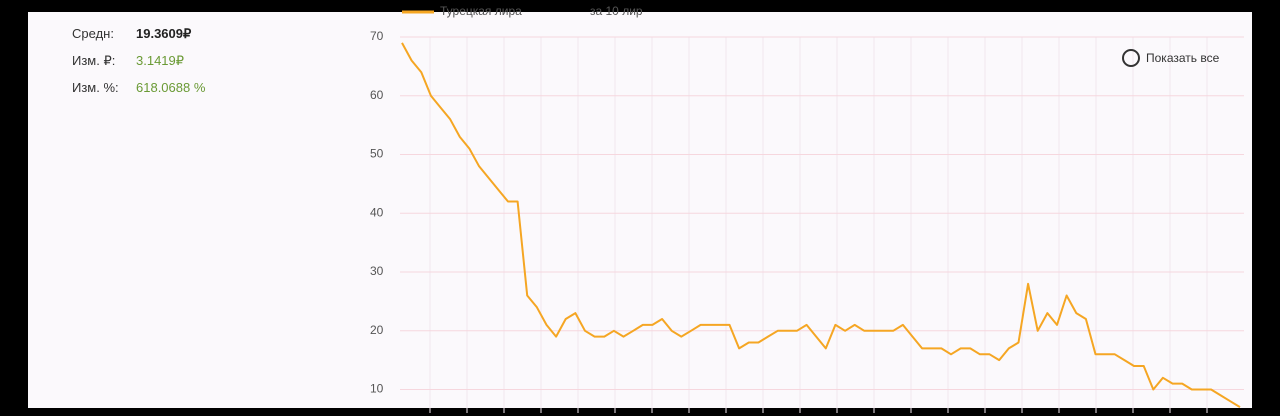 Image resolution: width=1280 pixels, height=416 pixels. I want to click on y-tick-label: 60, so click(377, 95).